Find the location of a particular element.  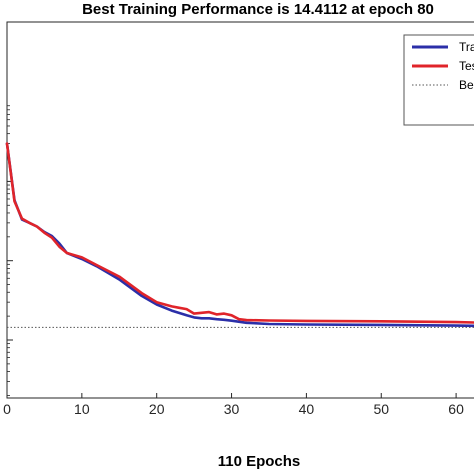

x-tick-label-40: 40 is located at coordinates (307, 409).